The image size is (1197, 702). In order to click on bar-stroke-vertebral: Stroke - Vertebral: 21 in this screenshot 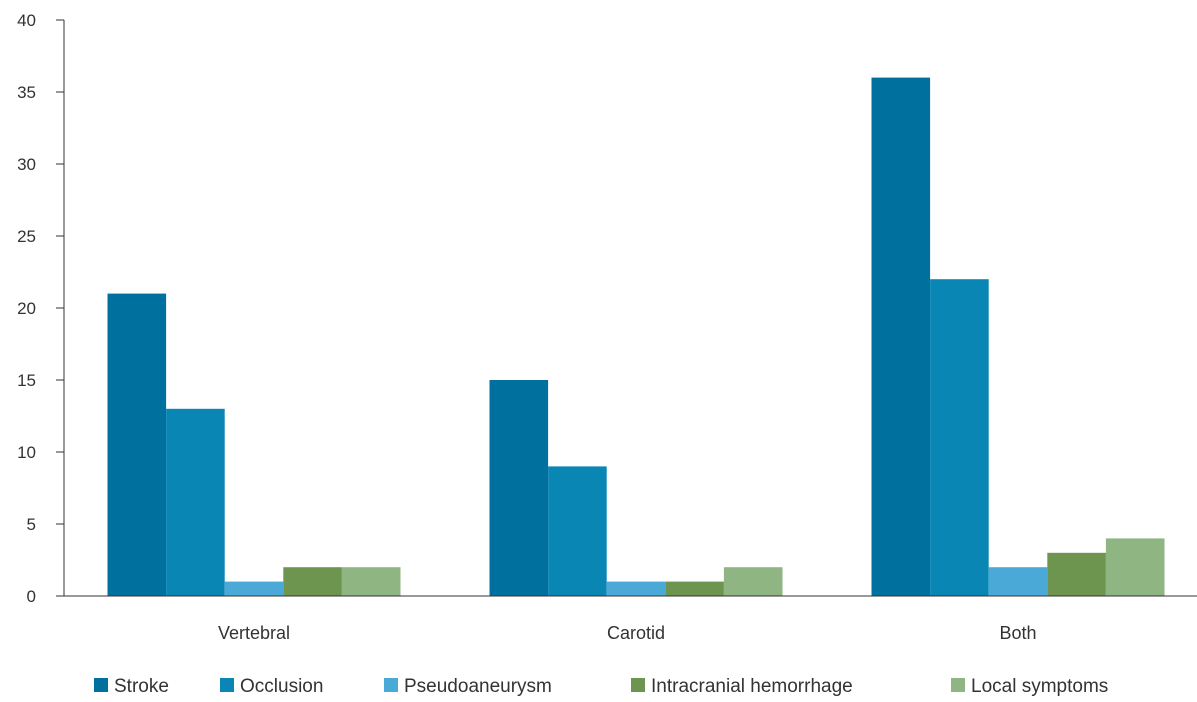, I will do `click(137, 444)`.